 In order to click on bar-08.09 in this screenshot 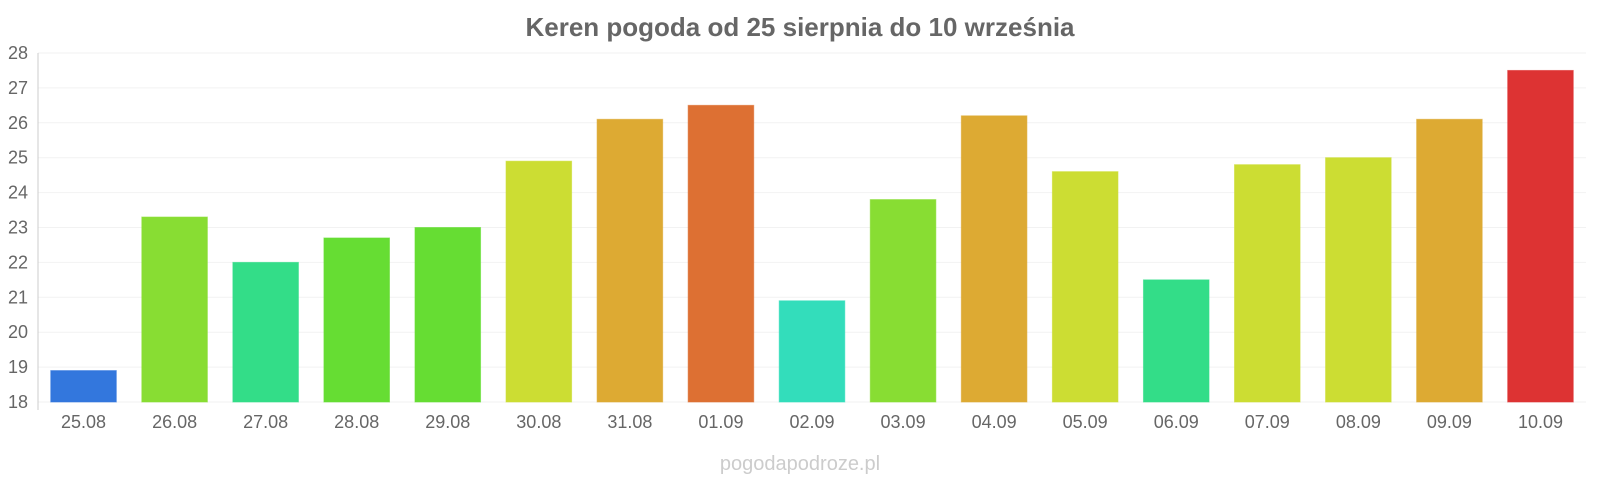, I will do `click(1358, 280)`.